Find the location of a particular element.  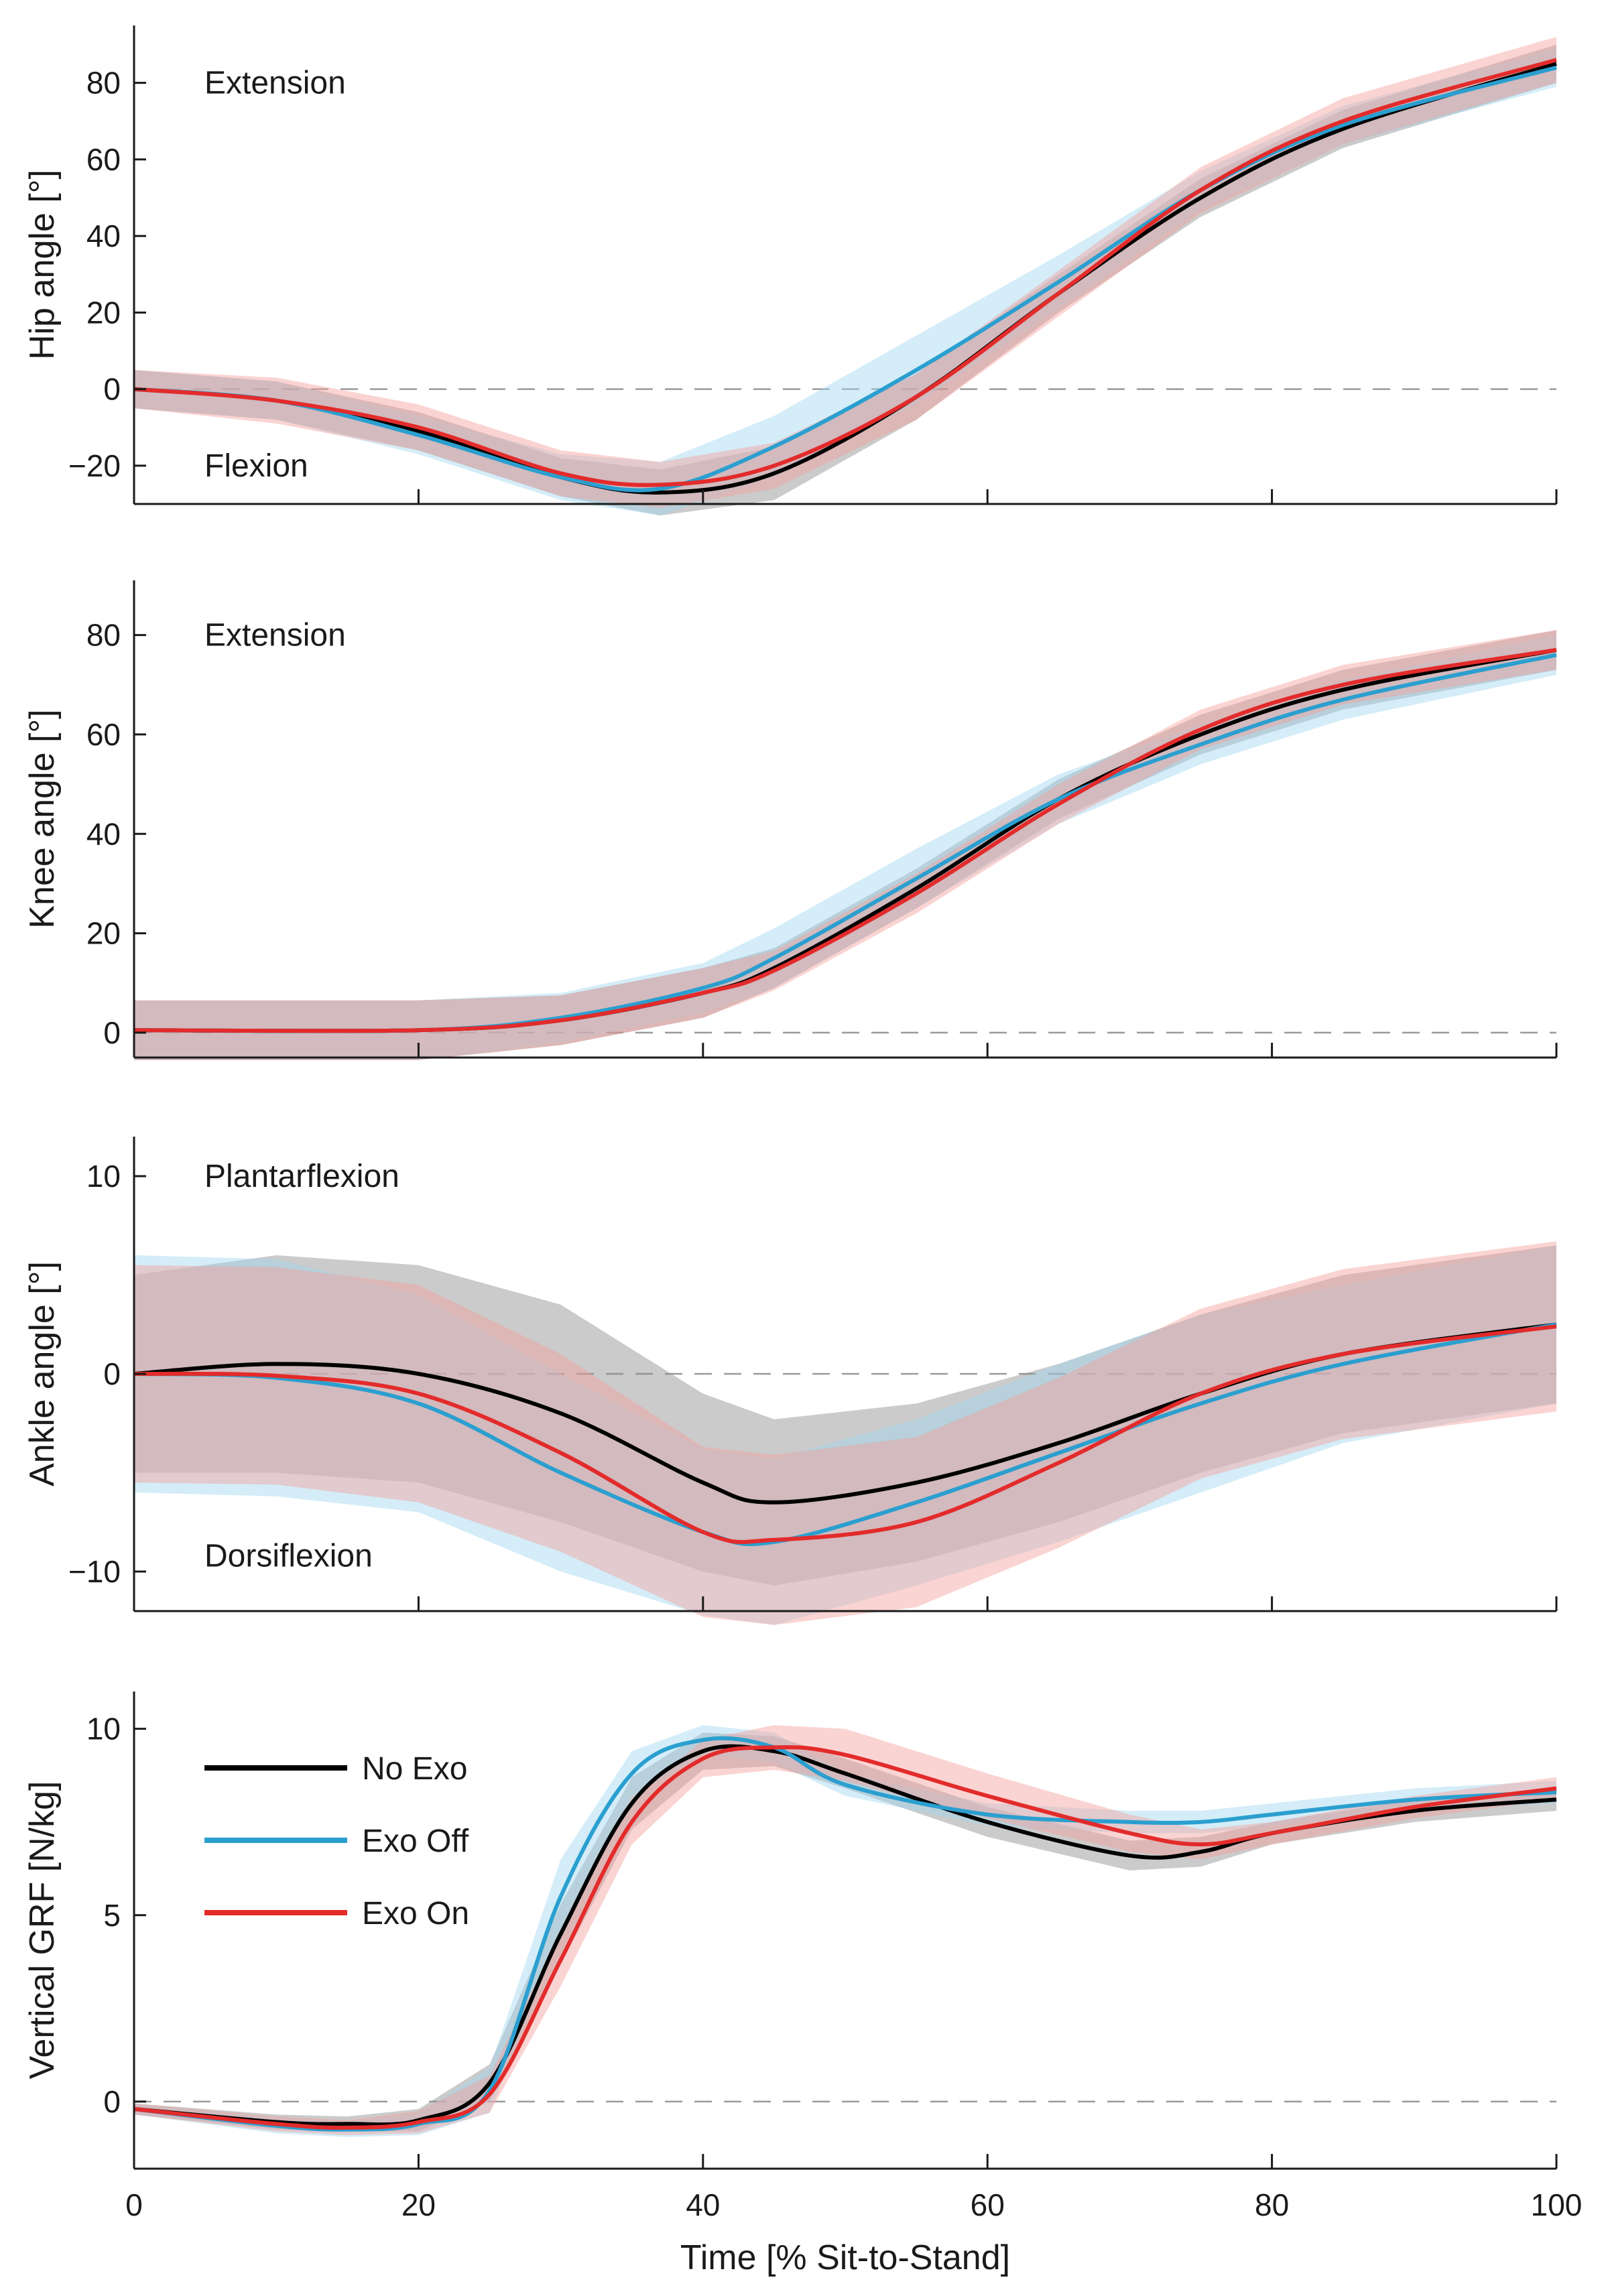

annotation-flexion: Flexion is located at coordinates (256, 466).